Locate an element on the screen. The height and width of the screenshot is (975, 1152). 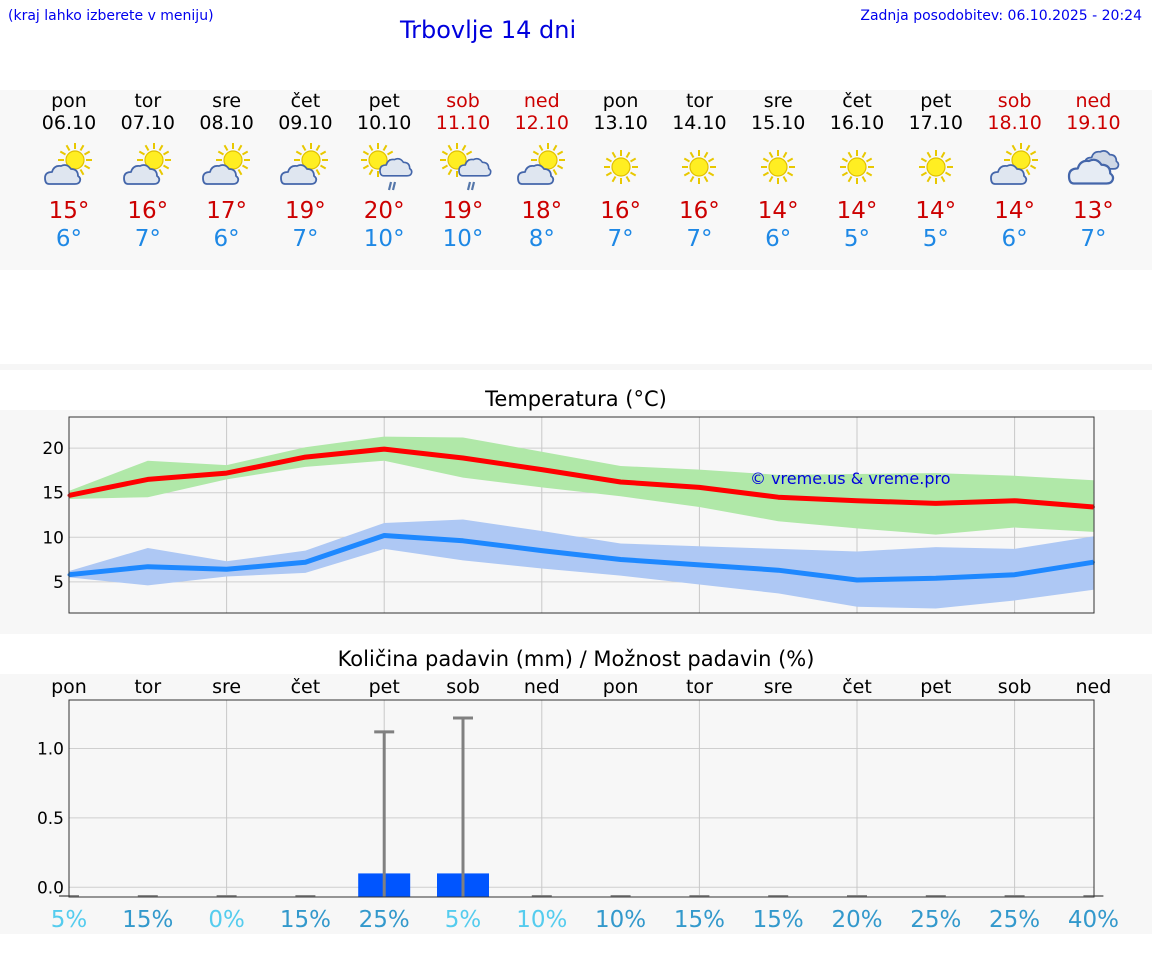
day-column: sre 08.10 17° 6° is located at coordinates (227, 171).